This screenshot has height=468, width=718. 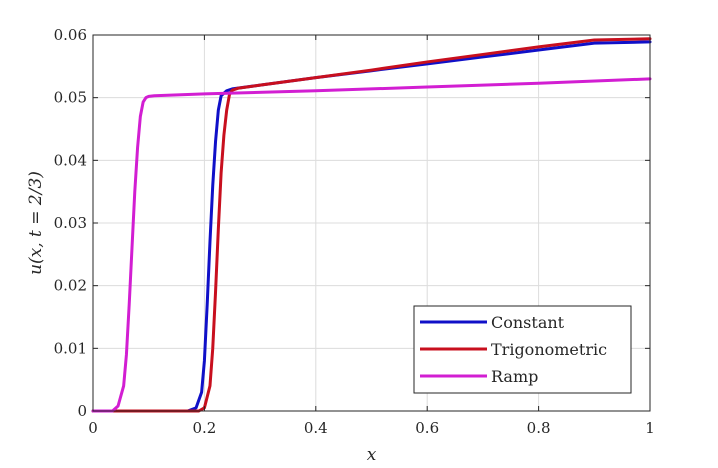 What do you see at coordinates (650, 428) in the screenshot?
I see `x-tick-label: 1` at bounding box center [650, 428].